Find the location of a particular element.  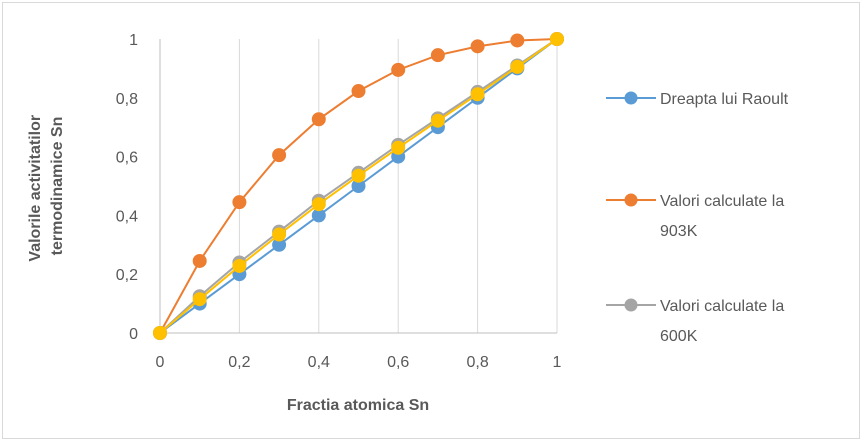

legend-item-1: Valori calculate la 903K is located at coordinates (695, 216).